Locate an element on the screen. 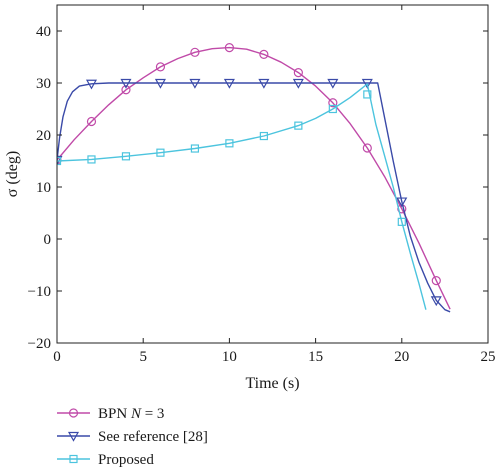 The height and width of the screenshot is (472, 500). legend-label: Proposed is located at coordinates (126, 460).